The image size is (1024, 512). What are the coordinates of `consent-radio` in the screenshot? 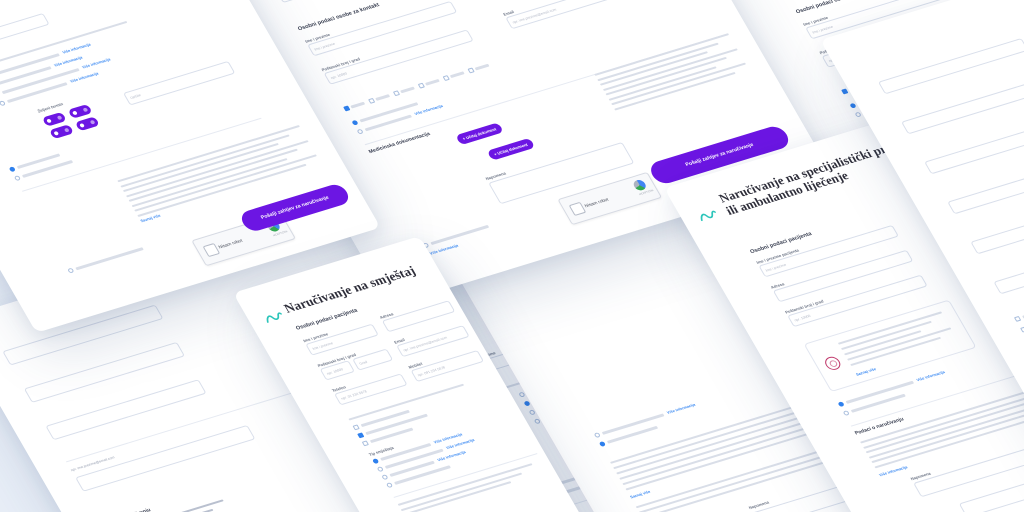 It's located at (71, 270).